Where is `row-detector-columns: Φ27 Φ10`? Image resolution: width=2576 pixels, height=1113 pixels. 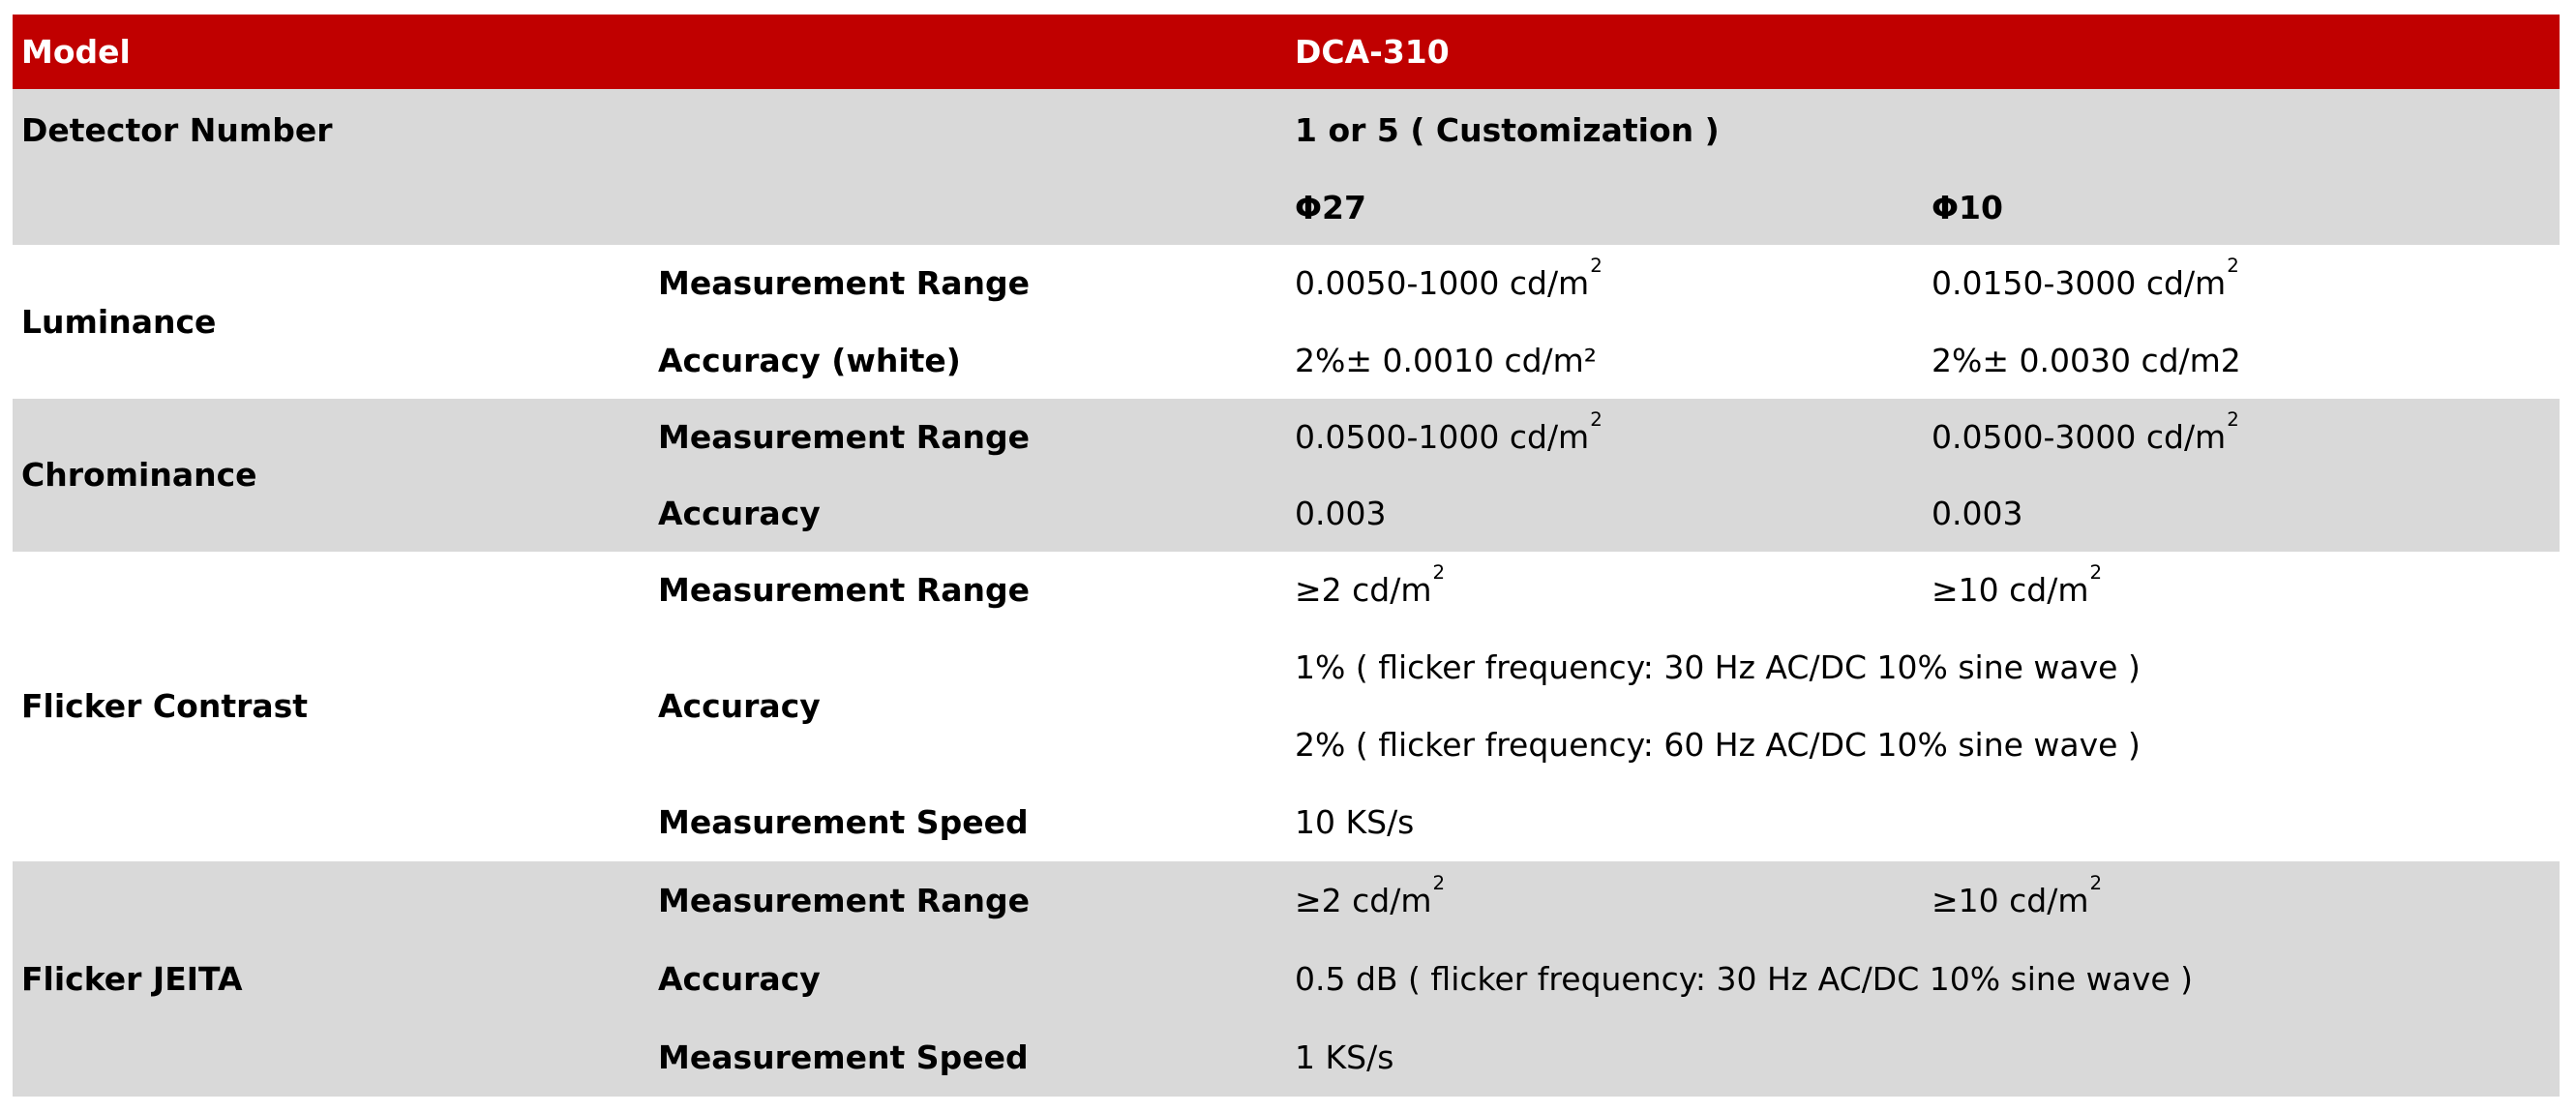 row-detector-columns: Φ27 Φ10 is located at coordinates (1286, 208).